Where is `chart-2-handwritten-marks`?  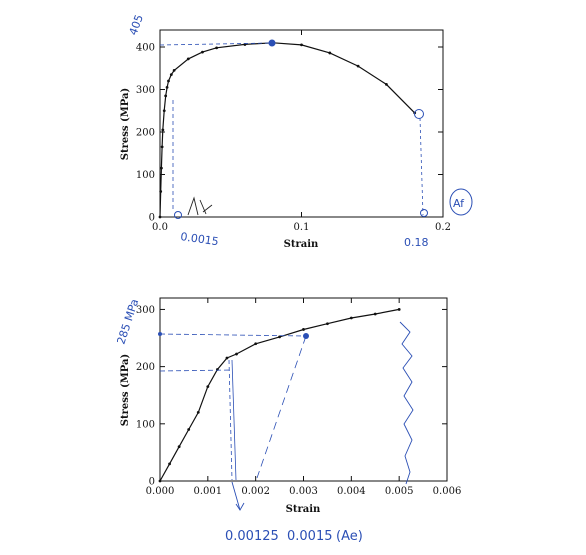 chart-2-handwritten-marks is located at coordinates (286, 416).